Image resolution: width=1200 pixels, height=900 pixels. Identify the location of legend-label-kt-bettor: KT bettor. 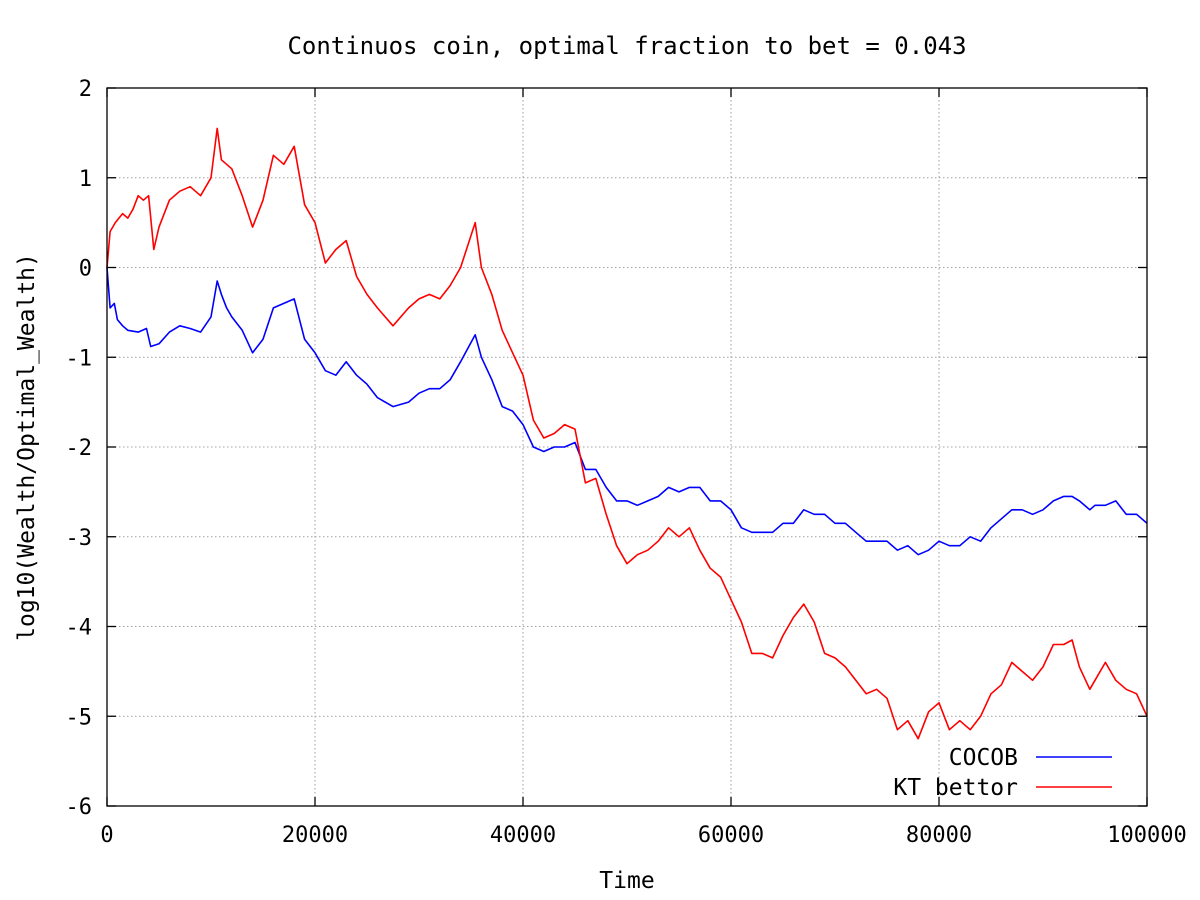
(955, 788).